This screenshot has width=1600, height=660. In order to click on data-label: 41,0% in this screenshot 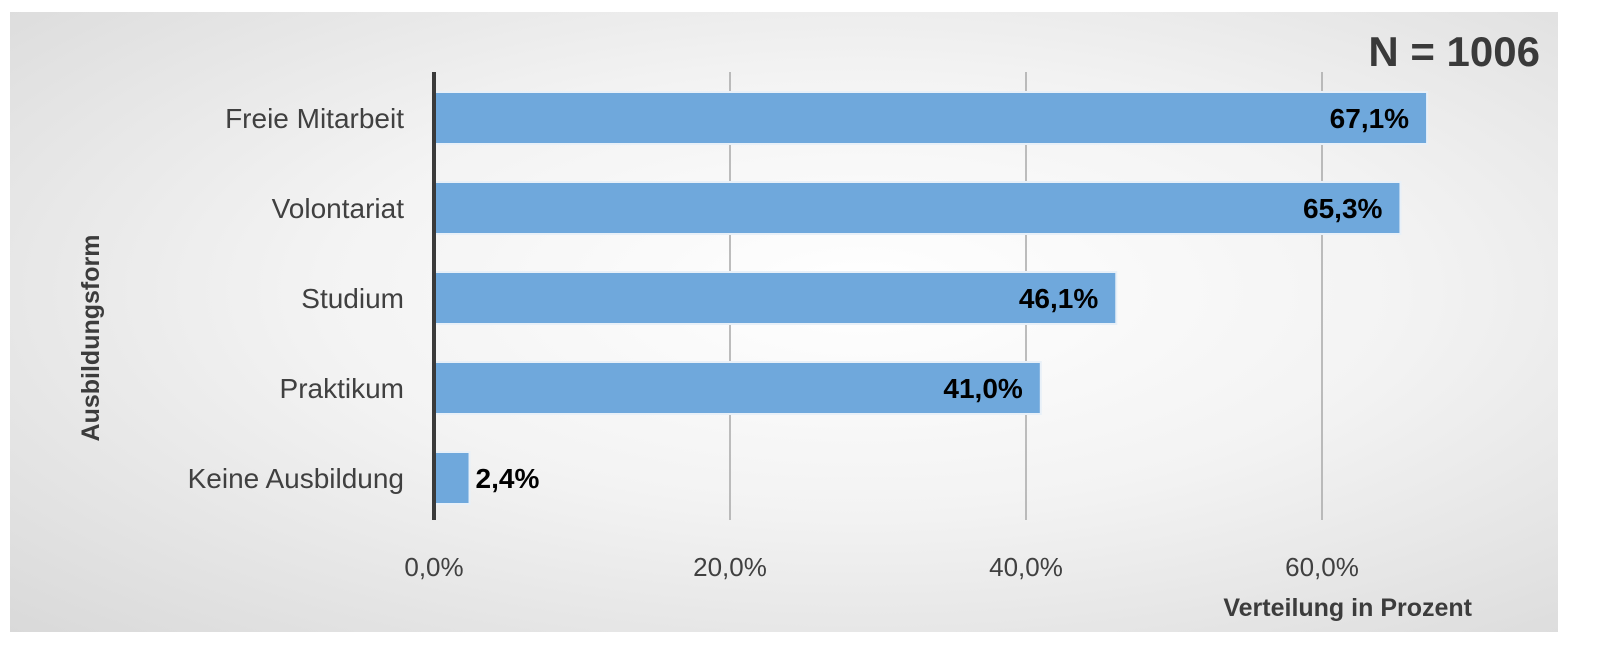, I will do `click(982, 388)`.